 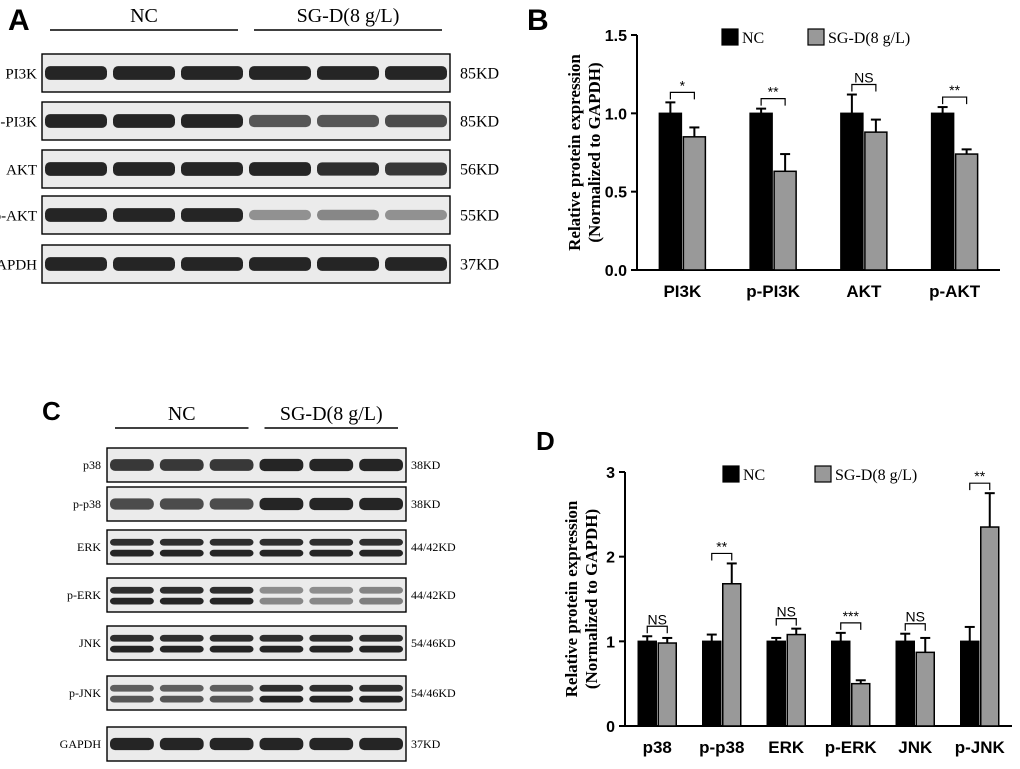 I want to click on panel-letter-c: C, so click(x=51, y=411).